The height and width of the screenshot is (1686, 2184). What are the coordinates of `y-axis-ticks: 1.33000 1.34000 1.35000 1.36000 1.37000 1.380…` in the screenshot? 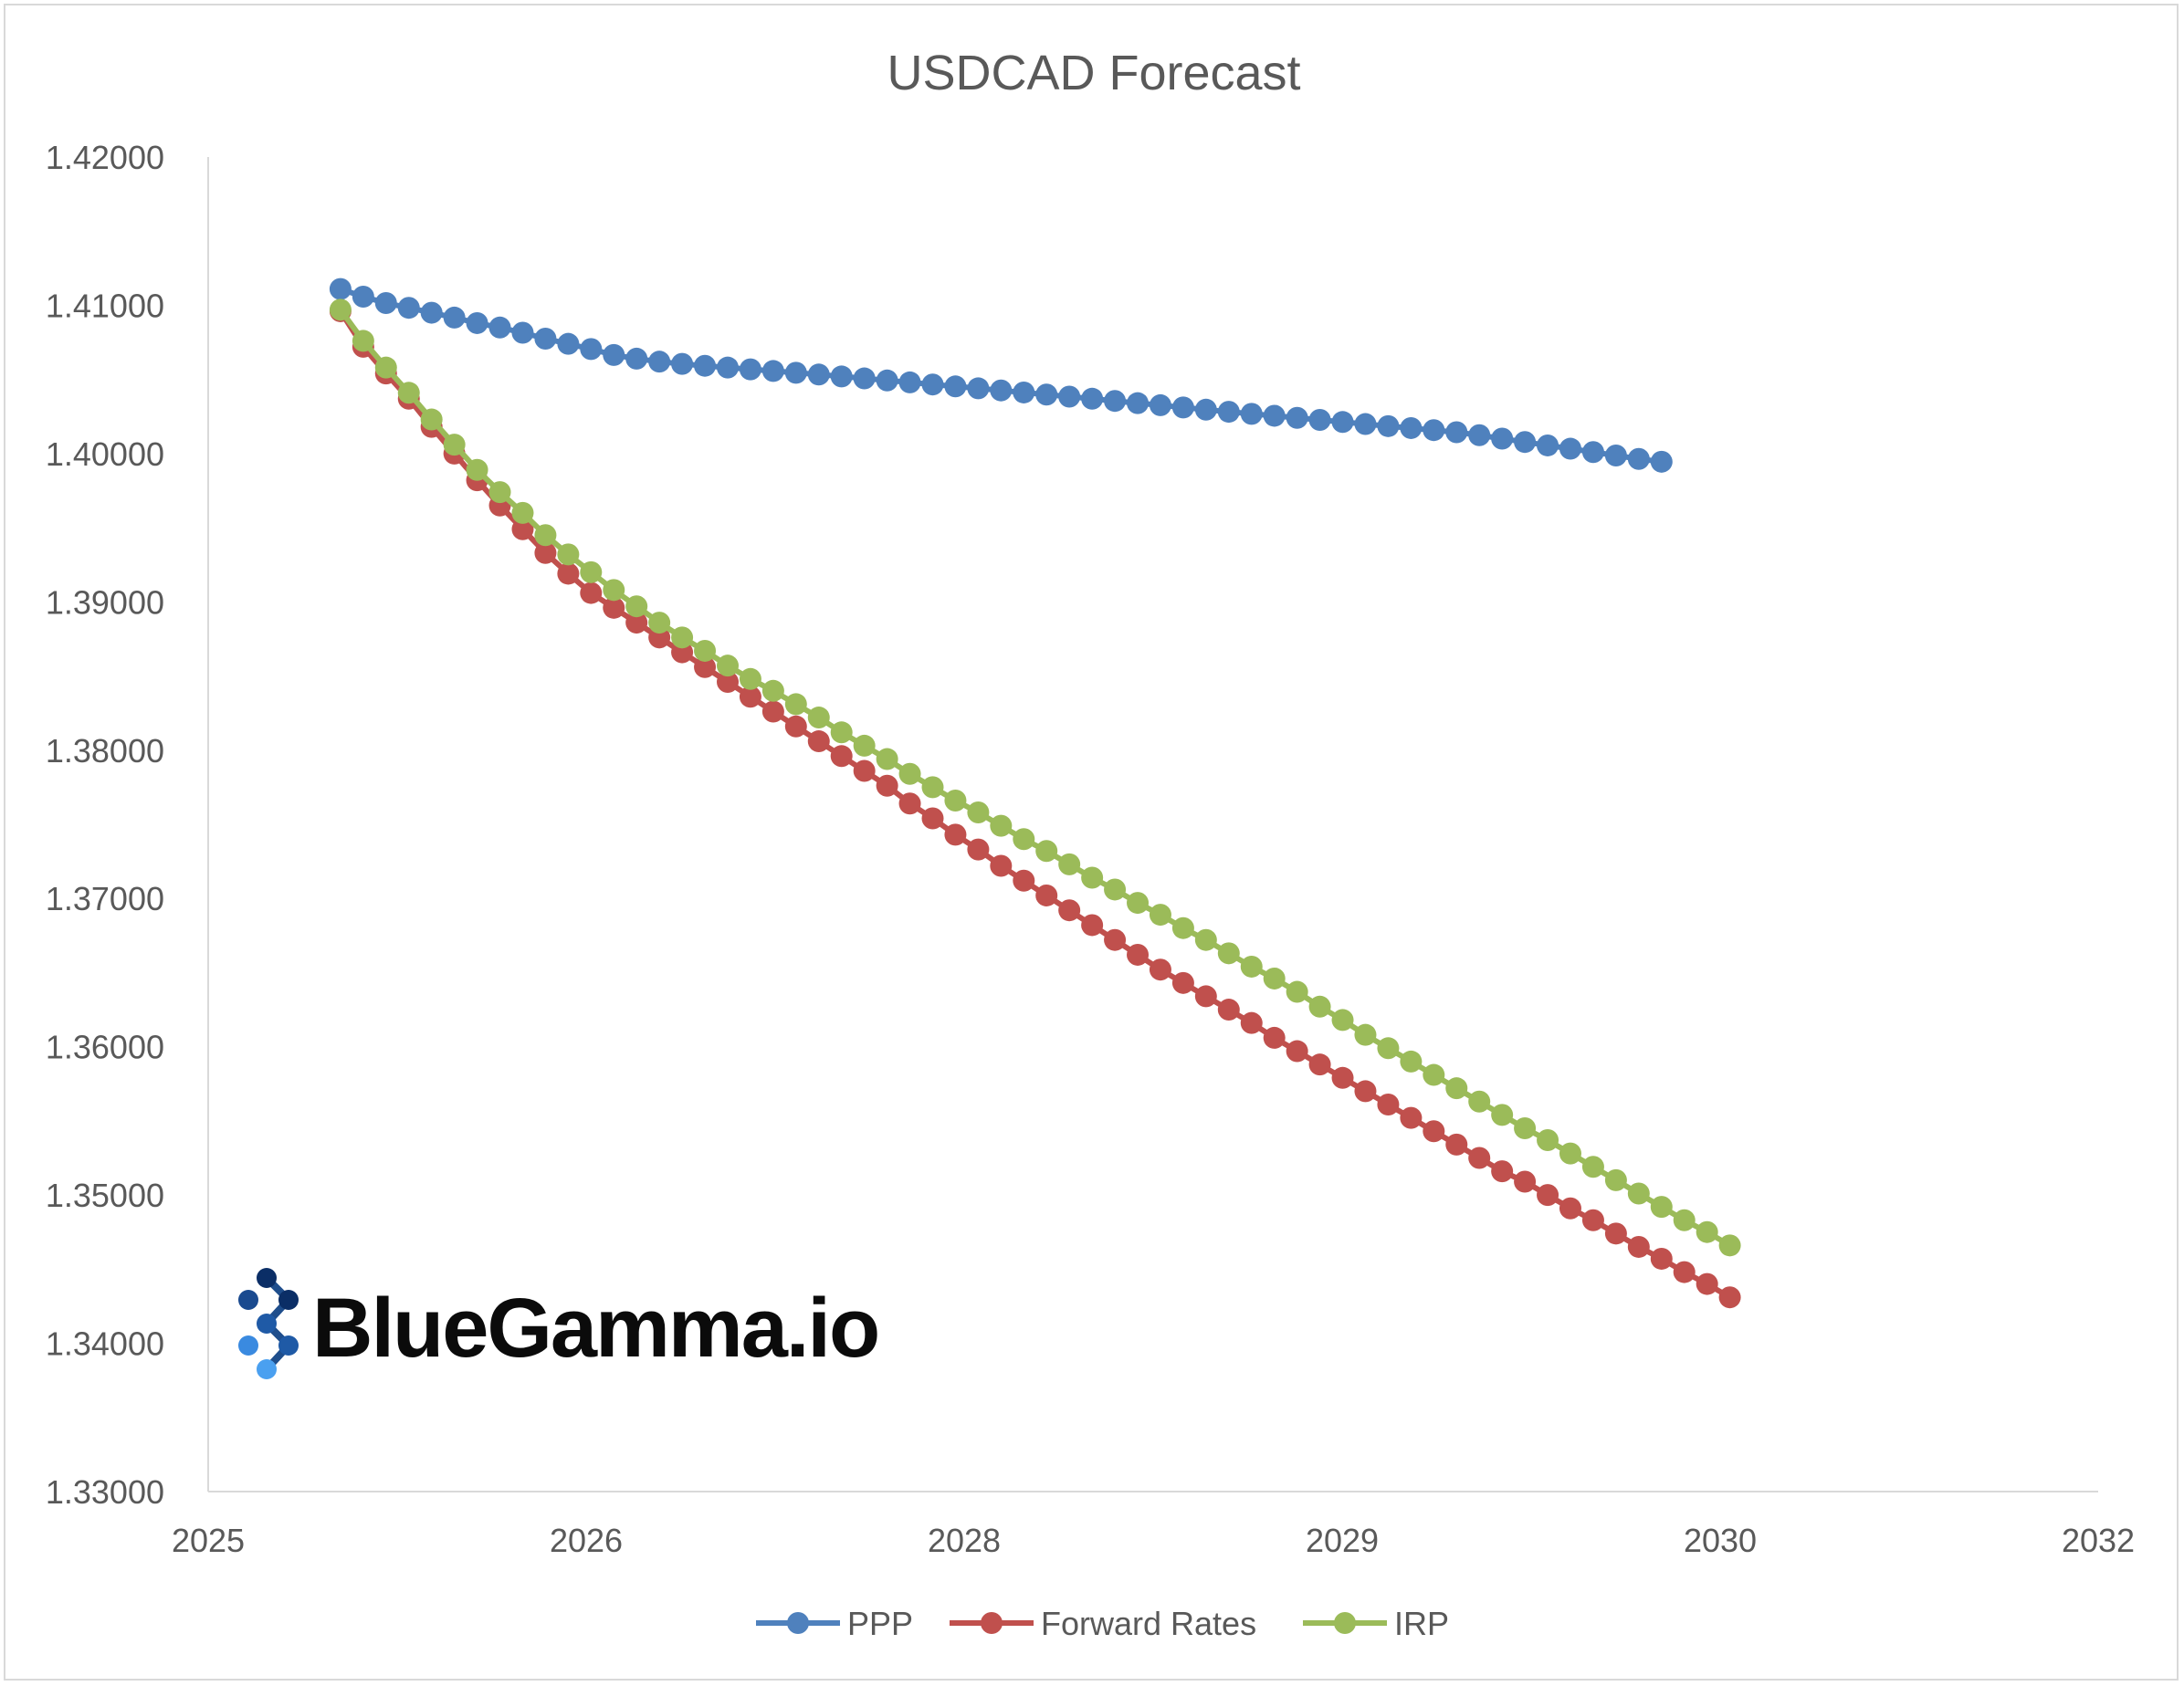 It's located at (105, 825).